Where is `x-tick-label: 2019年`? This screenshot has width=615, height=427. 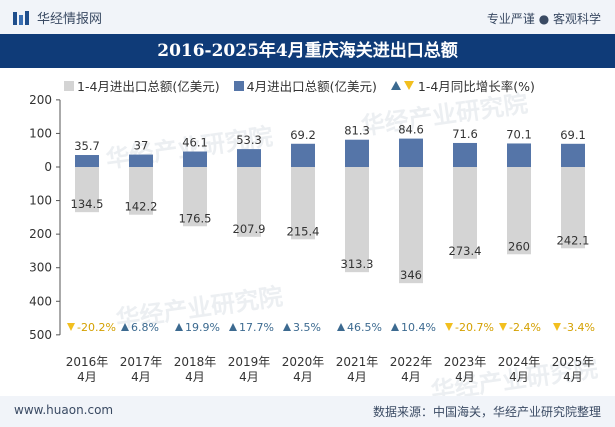
x-tick-label: 2019年 is located at coordinates (249, 362).